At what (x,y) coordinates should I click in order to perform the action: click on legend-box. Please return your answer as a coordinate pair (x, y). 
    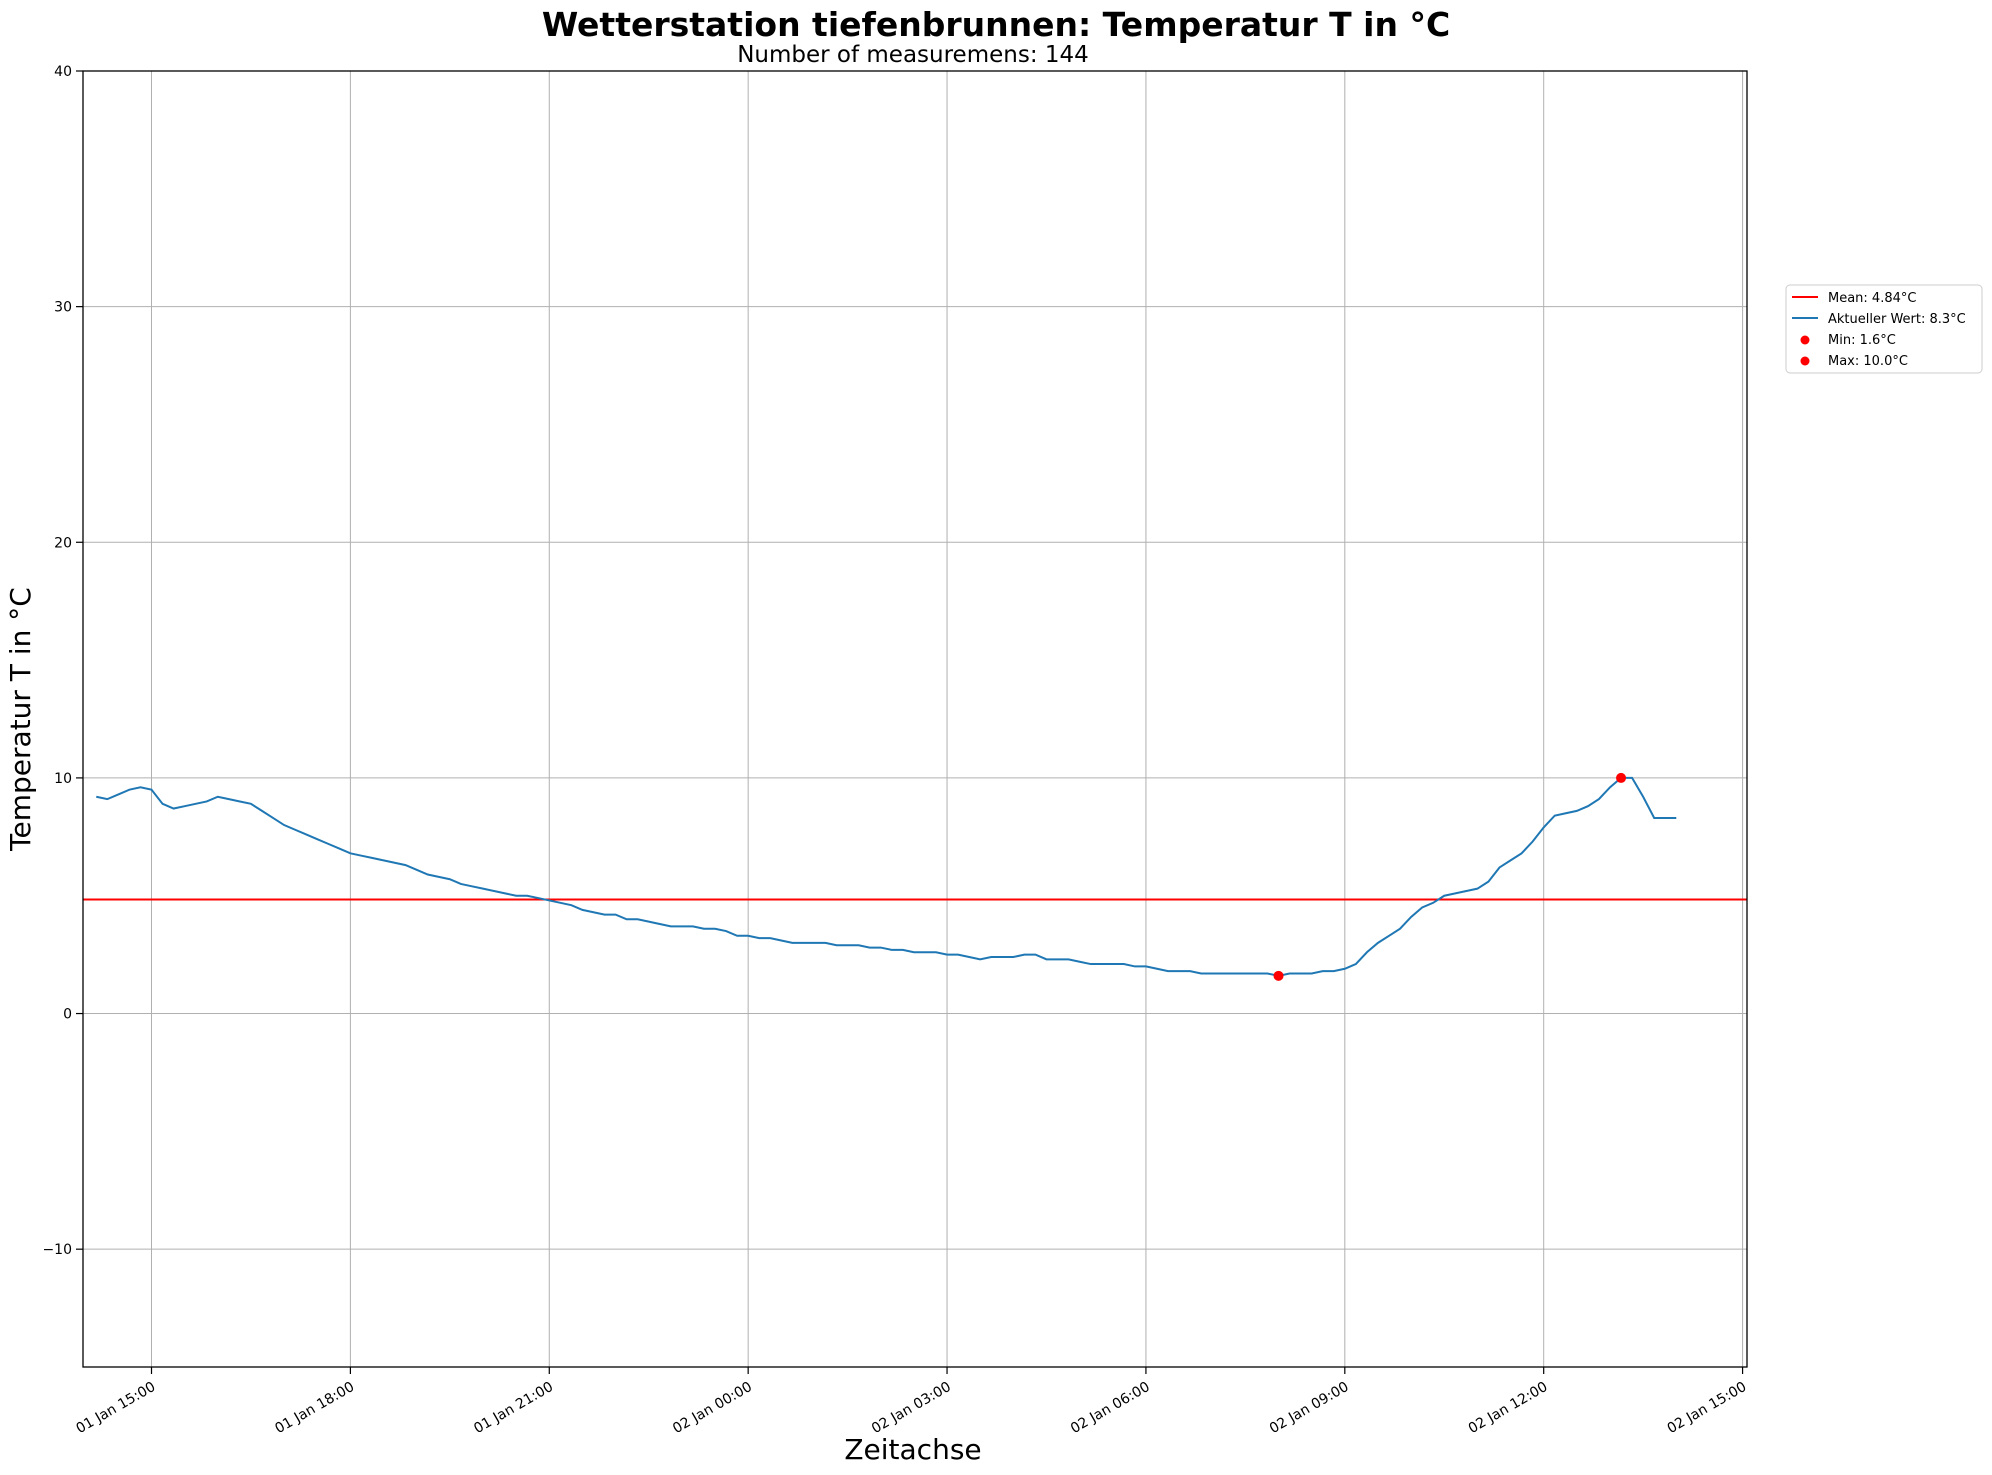
    Looking at the image, I should click on (1884, 329).